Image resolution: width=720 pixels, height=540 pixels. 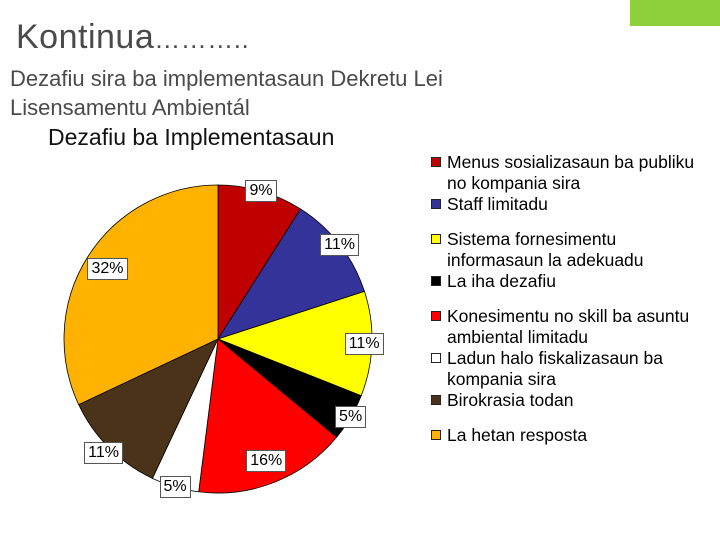 I want to click on pie-data-label: 16%, so click(x=266, y=460).